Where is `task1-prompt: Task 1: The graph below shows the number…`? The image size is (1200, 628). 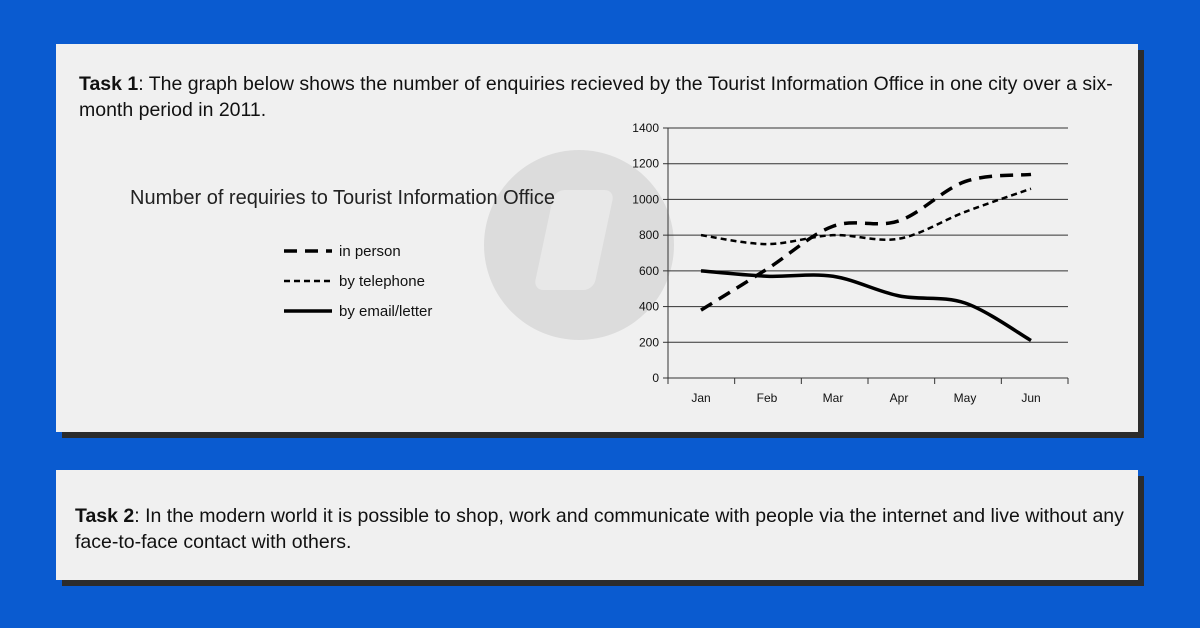 task1-prompt: Task 1: The graph below shows the number… is located at coordinates (599, 97).